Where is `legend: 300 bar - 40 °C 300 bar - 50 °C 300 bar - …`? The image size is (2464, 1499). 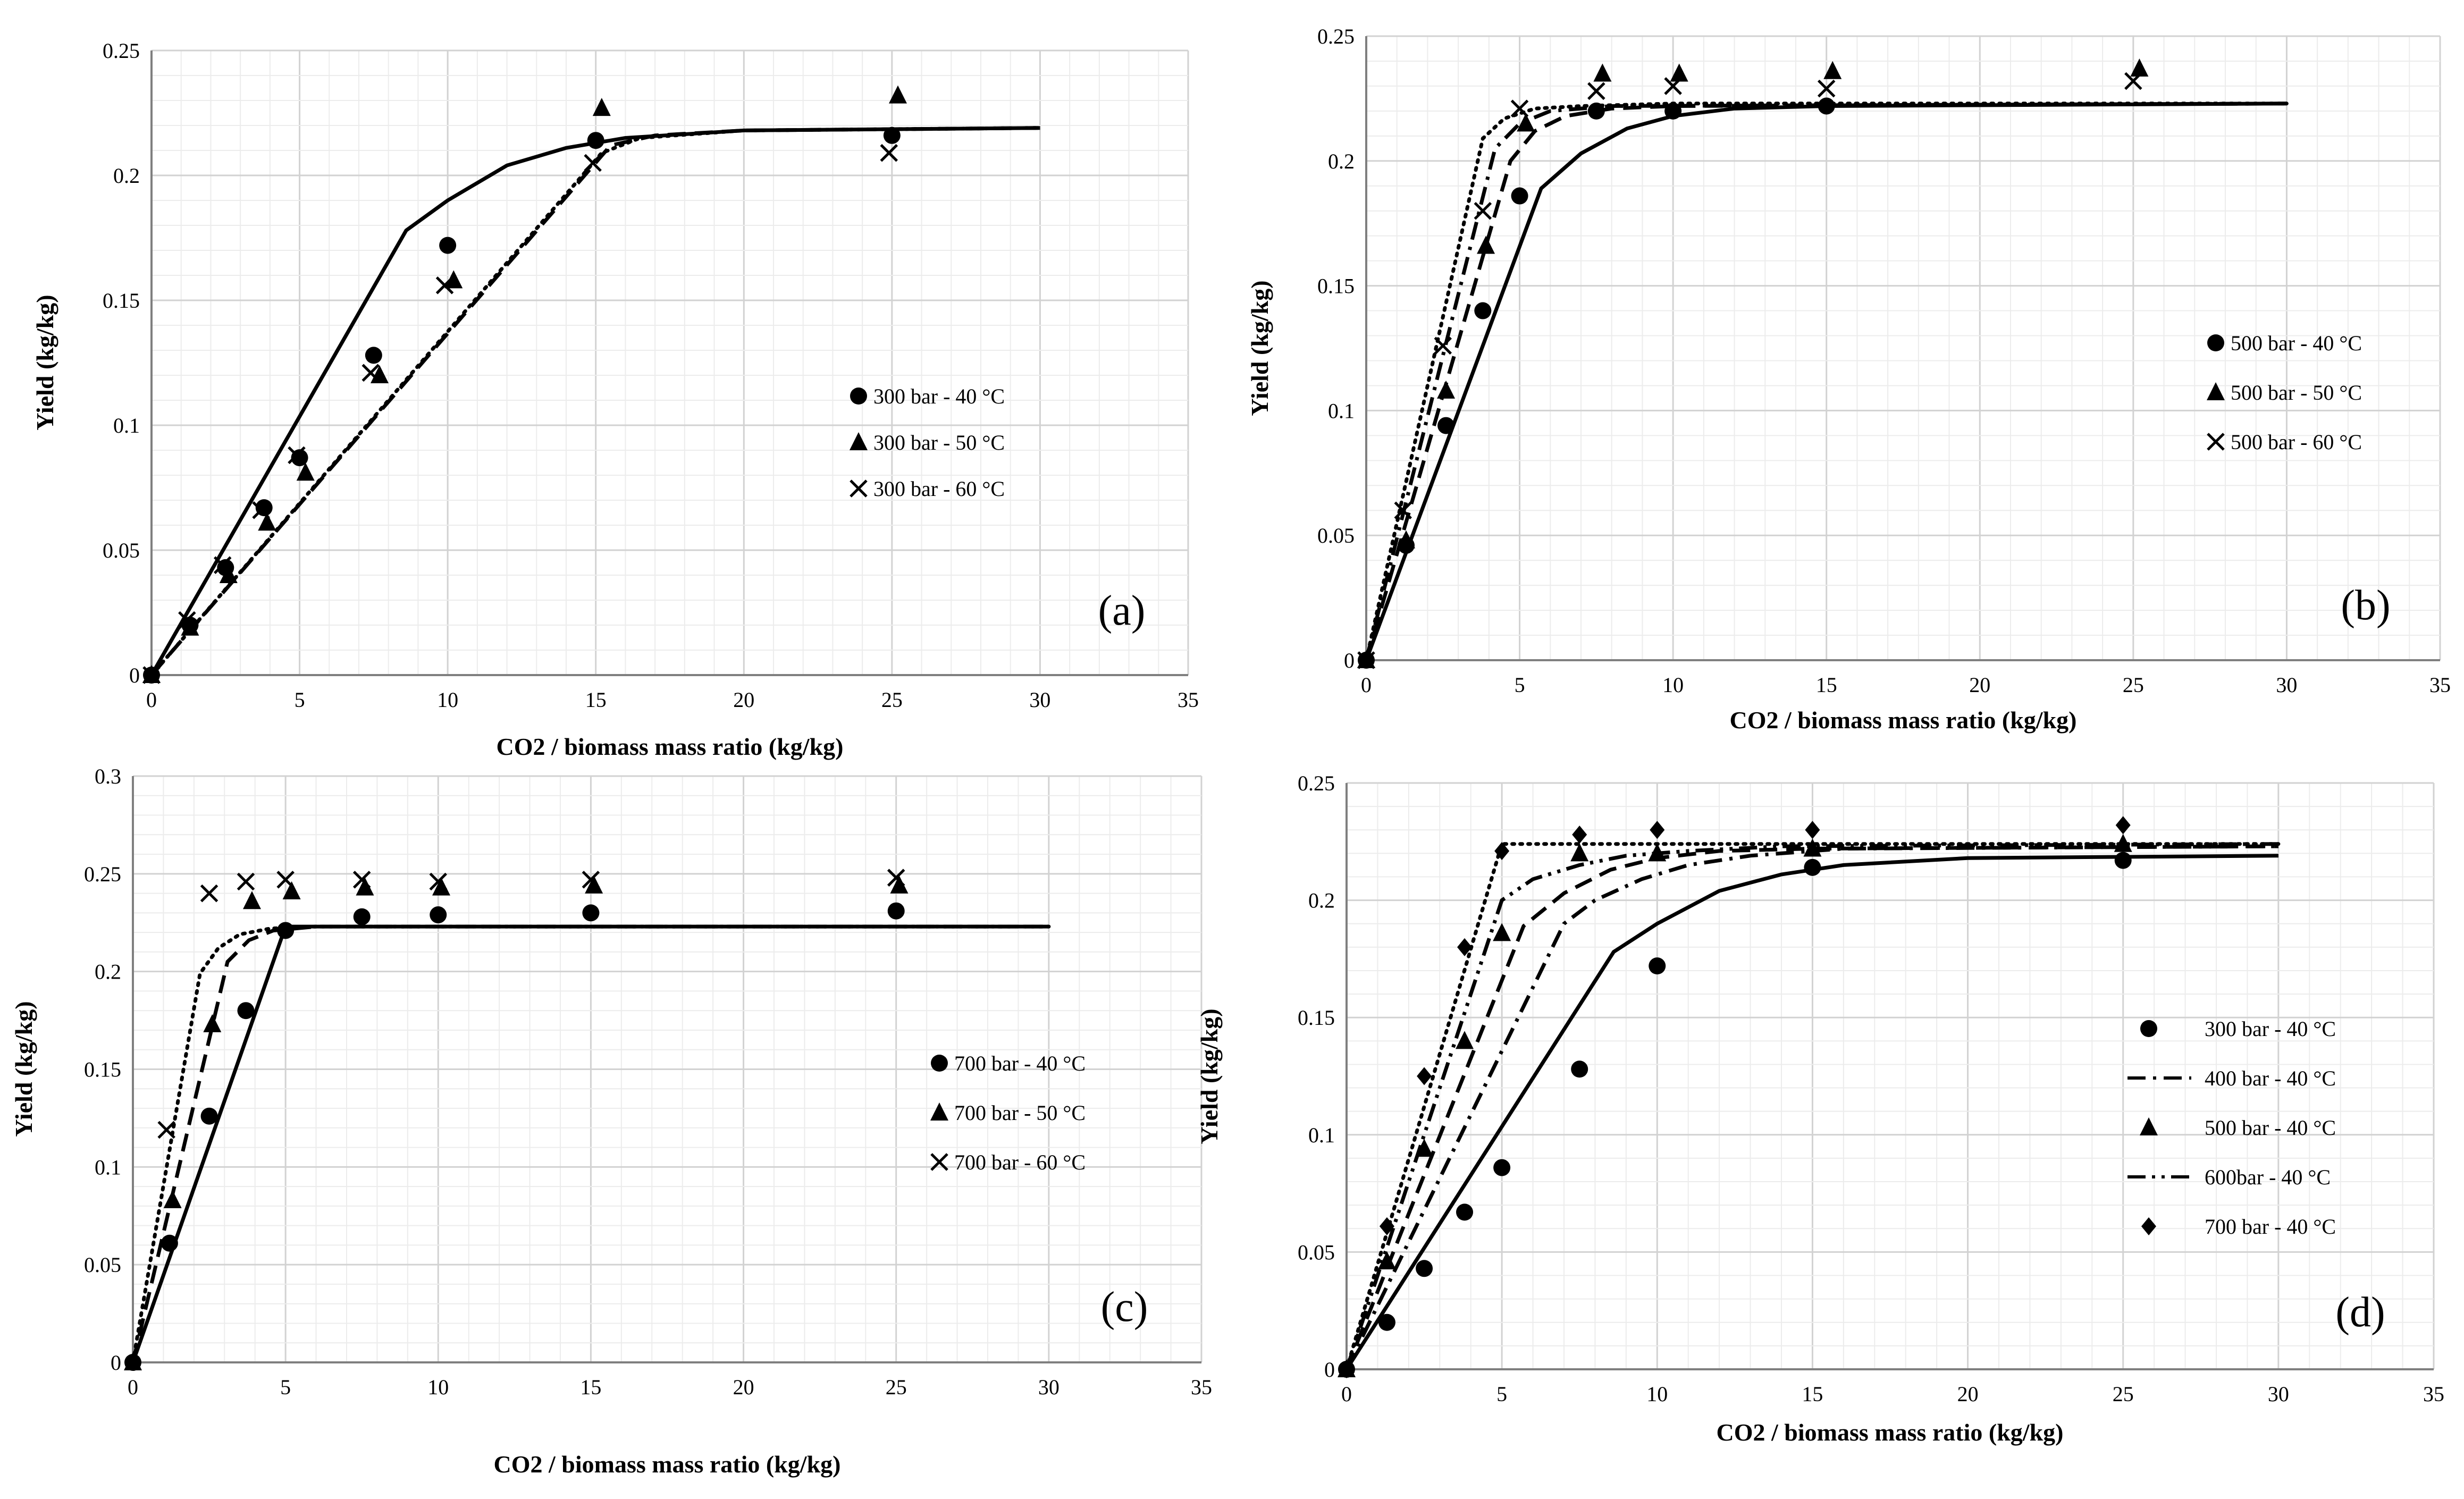
legend: 300 bar - 40 °C 300 bar - 50 °C 300 bar - … is located at coordinates (927, 443).